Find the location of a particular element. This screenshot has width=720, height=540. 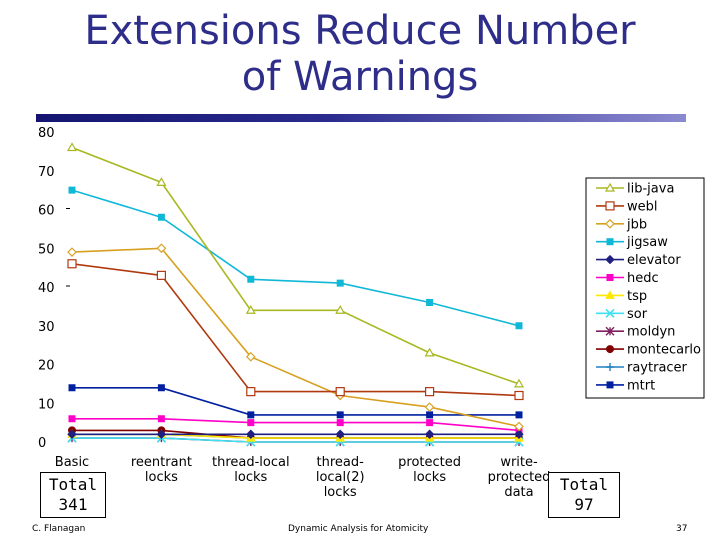

legend-label-jigsaw: jigsaw is located at coordinates (647, 242).